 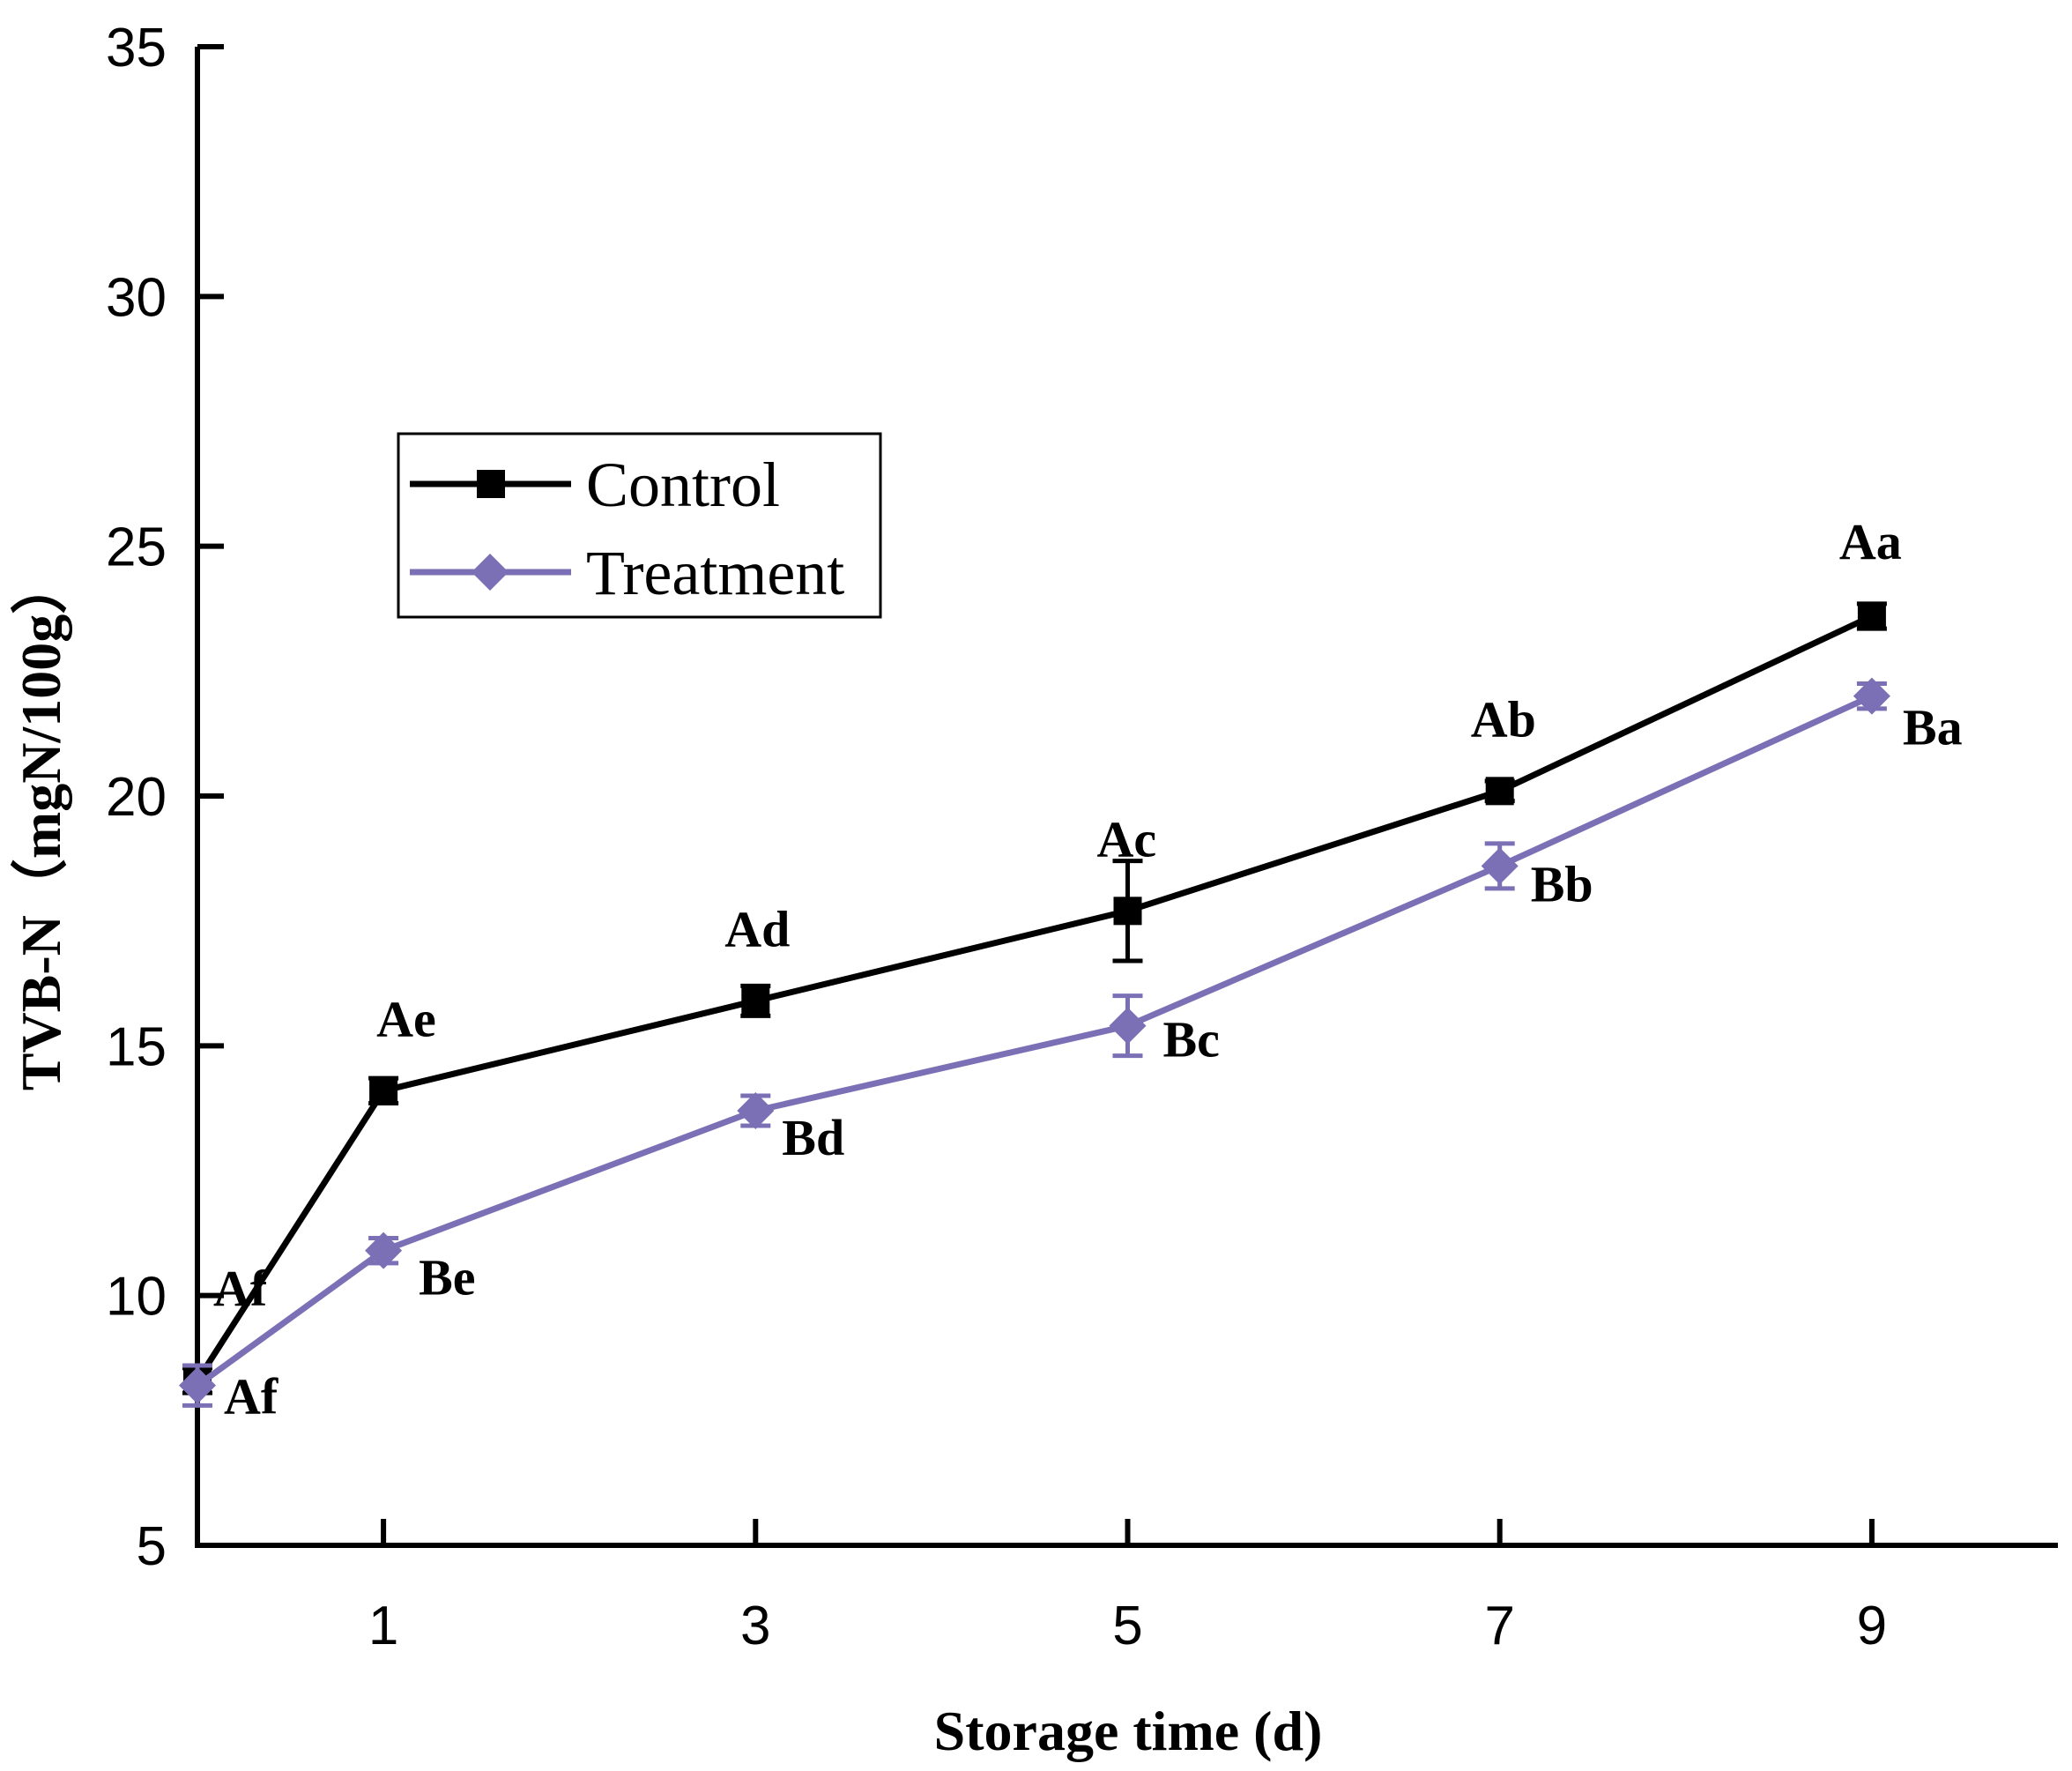 What do you see at coordinates (1127, 1626) in the screenshot?
I see `x-tick-label: 5` at bounding box center [1127, 1626].